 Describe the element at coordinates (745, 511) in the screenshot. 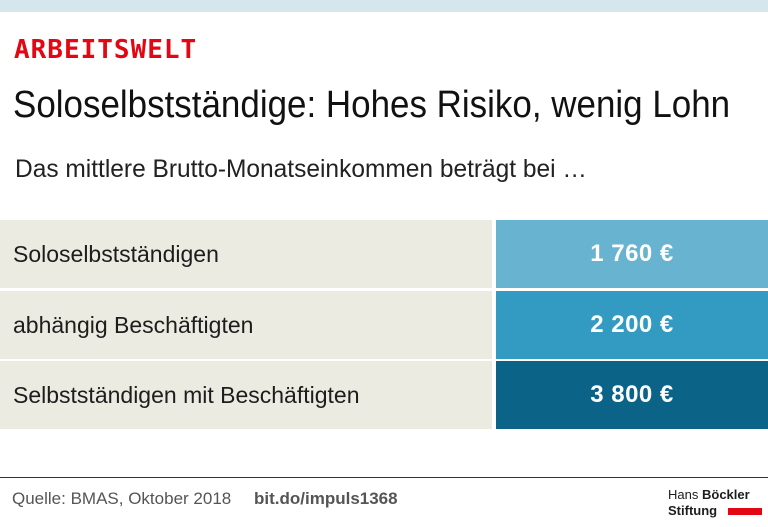

I see `logo-red-bar` at that location.